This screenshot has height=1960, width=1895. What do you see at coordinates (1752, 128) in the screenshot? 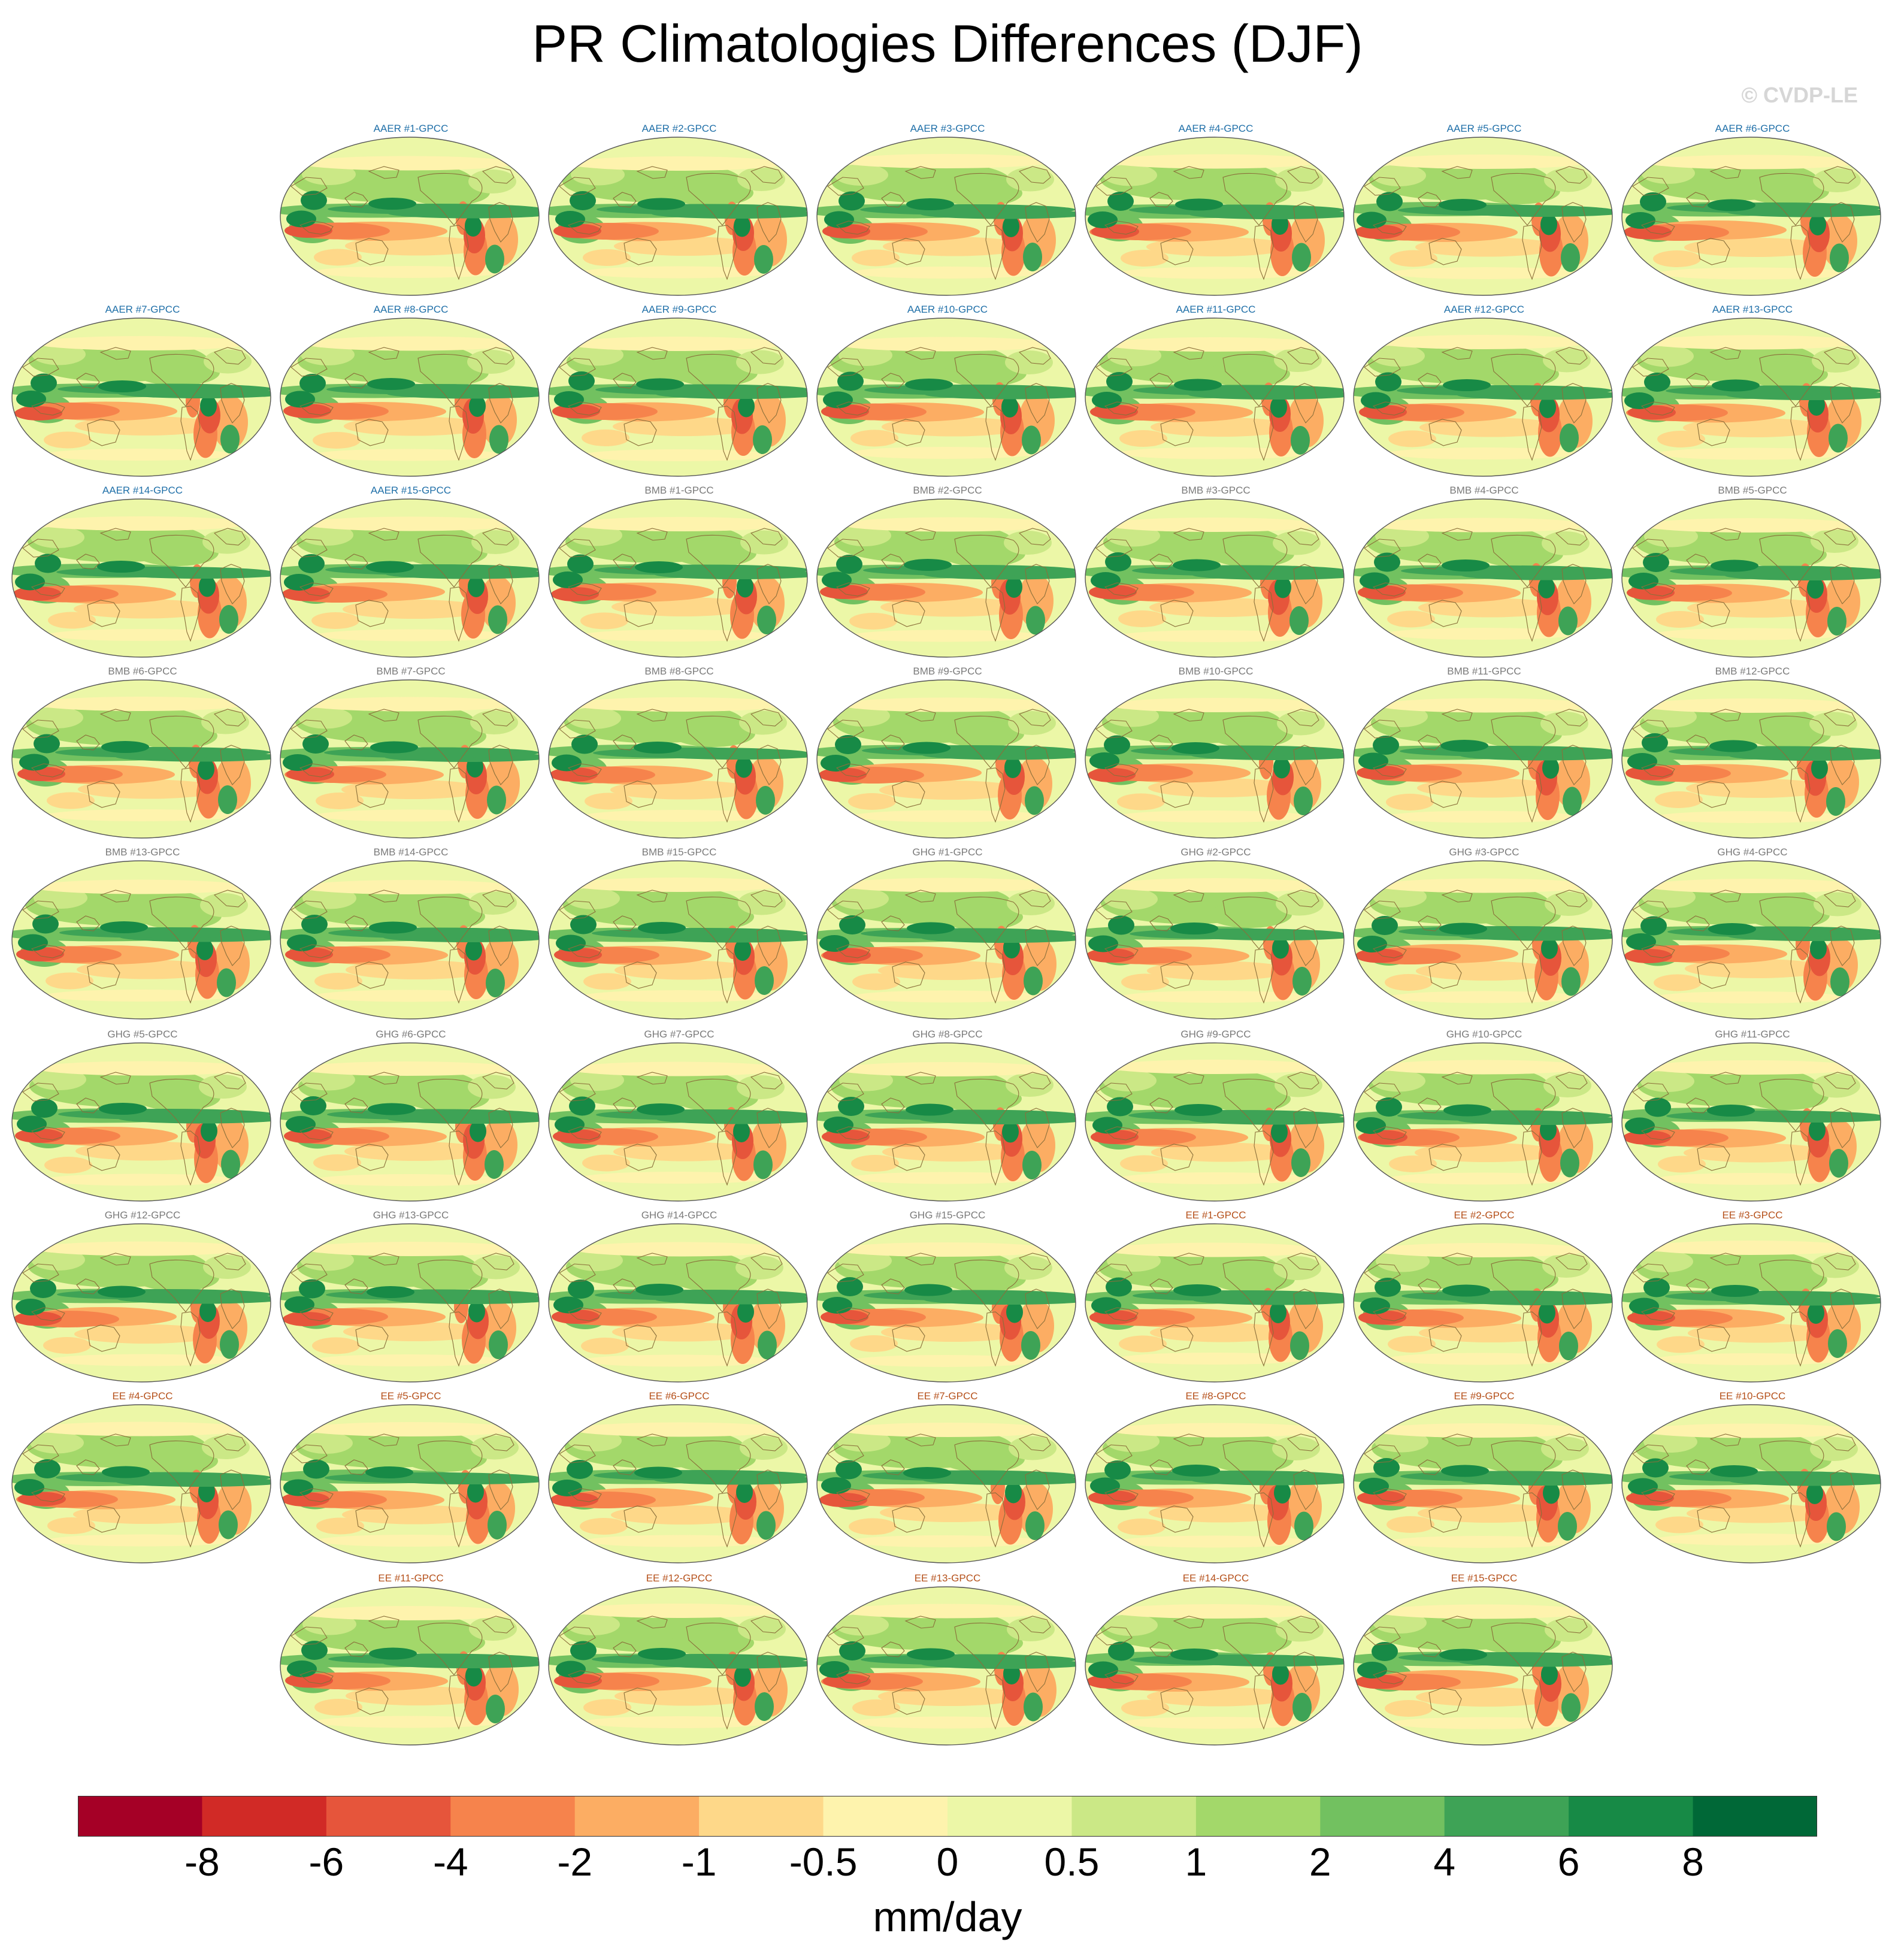
I see `map-panel-title: AAER #6-GPCC` at bounding box center [1752, 128].